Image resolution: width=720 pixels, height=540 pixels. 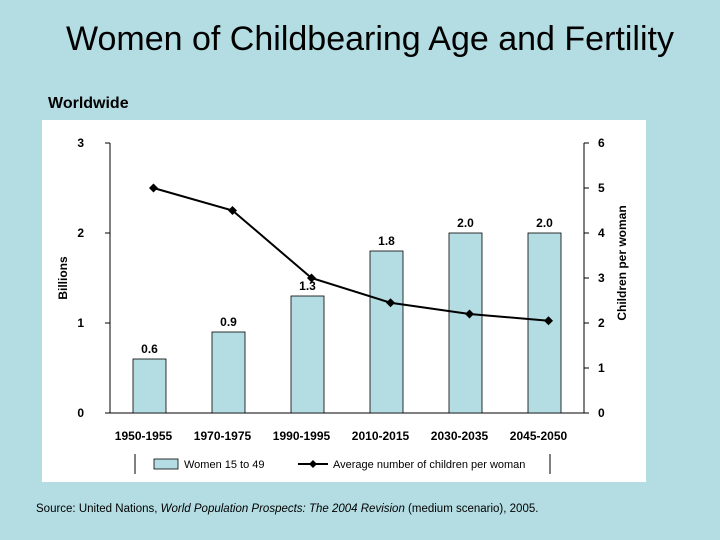 What do you see at coordinates (149, 349) in the screenshot?
I see `bar-data-label: 0.6` at bounding box center [149, 349].